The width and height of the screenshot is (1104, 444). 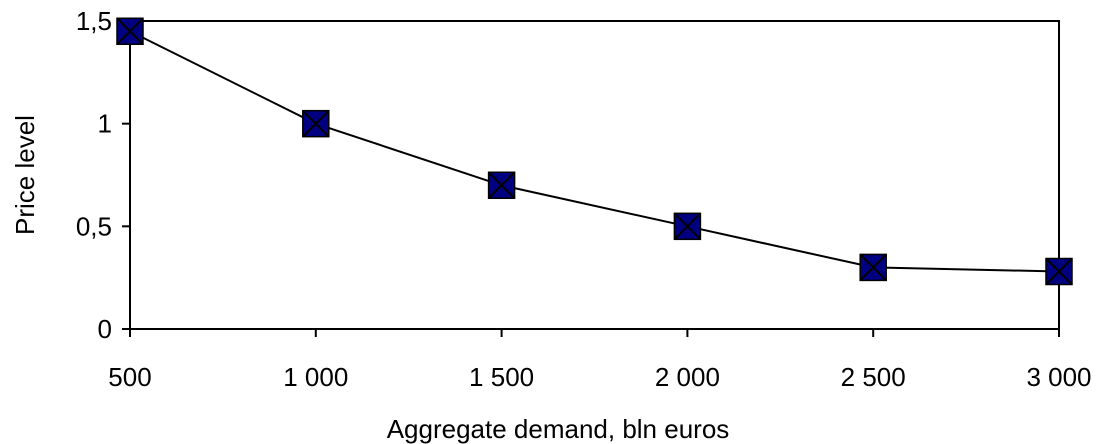 What do you see at coordinates (558, 429) in the screenshot?
I see `x-axis-title: Aggregate demand, bln euros` at bounding box center [558, 429].